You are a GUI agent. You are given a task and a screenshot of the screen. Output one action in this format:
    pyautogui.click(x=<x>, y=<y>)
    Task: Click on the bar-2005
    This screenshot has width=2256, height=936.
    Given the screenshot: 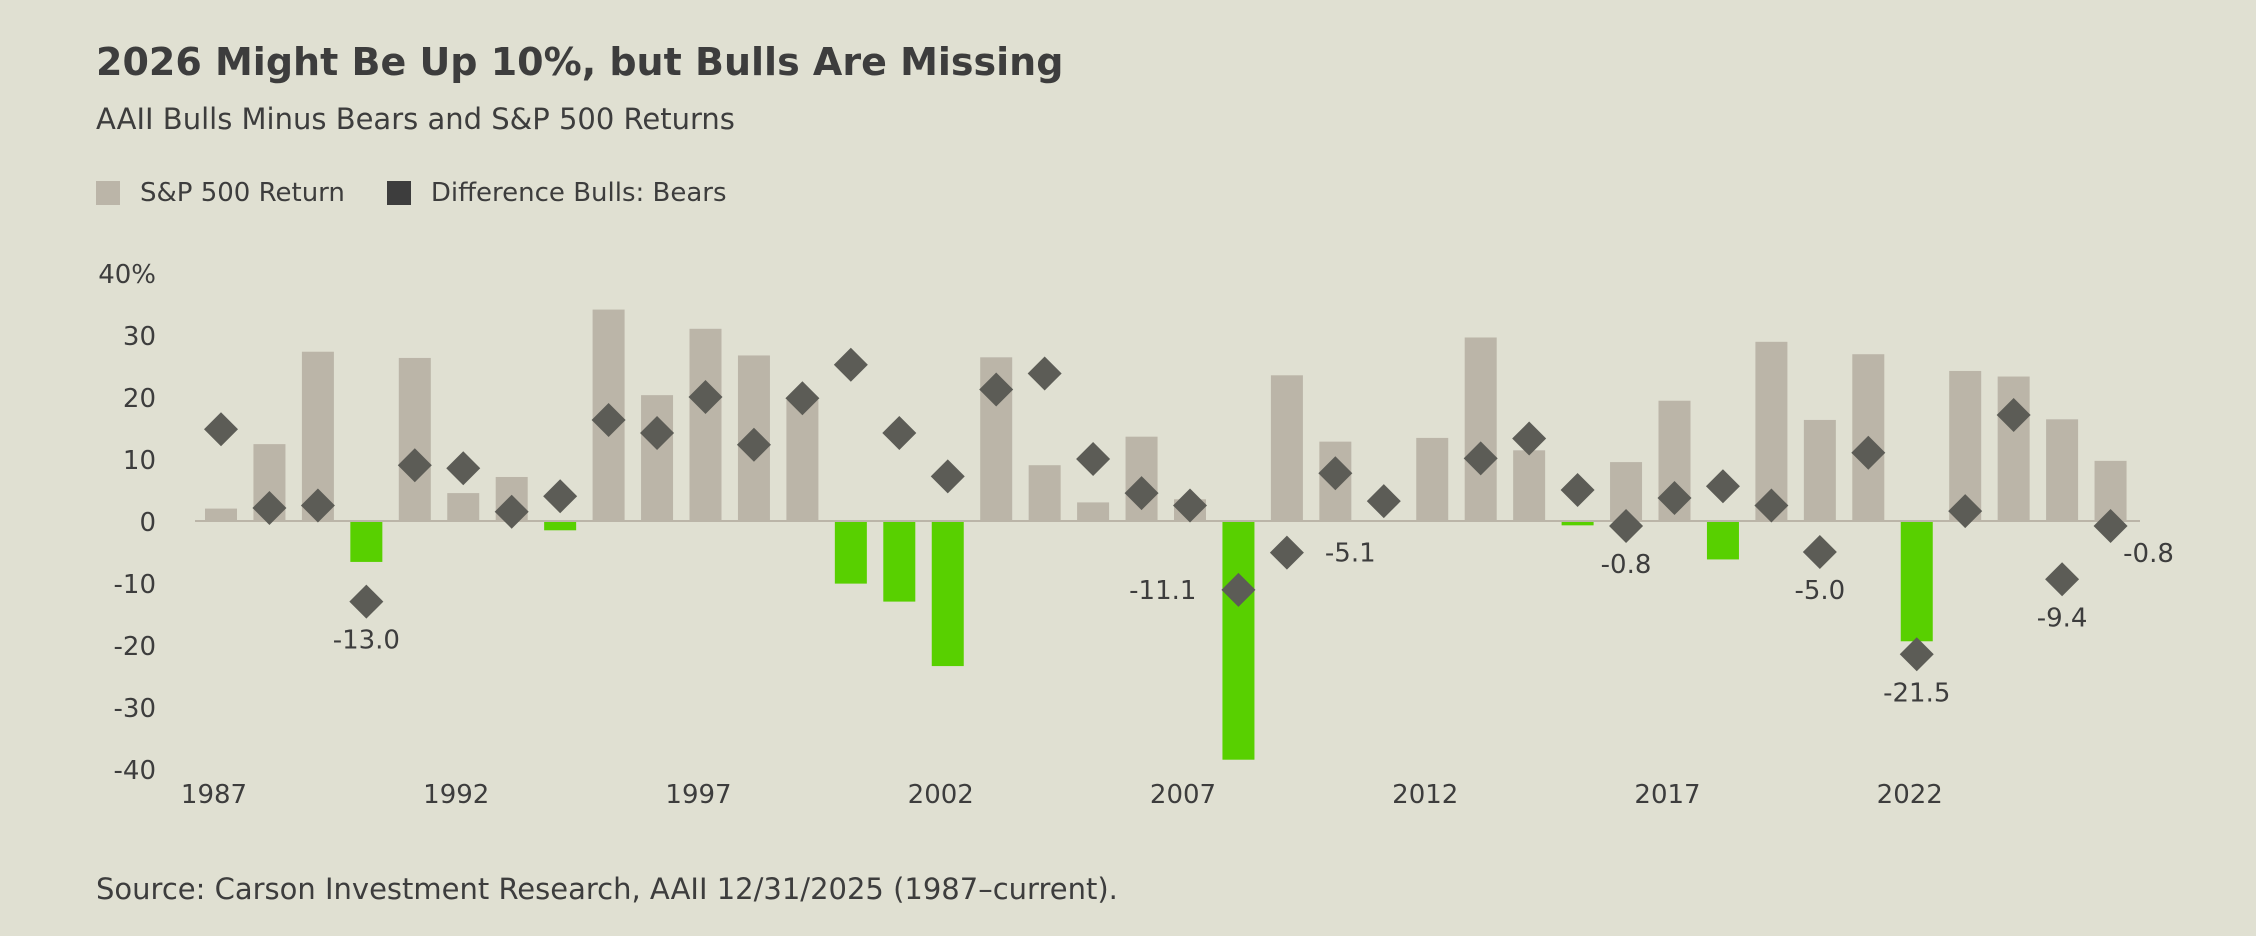 What is the action you would take?
    pyautogui.click(x=1093, y=511)
    